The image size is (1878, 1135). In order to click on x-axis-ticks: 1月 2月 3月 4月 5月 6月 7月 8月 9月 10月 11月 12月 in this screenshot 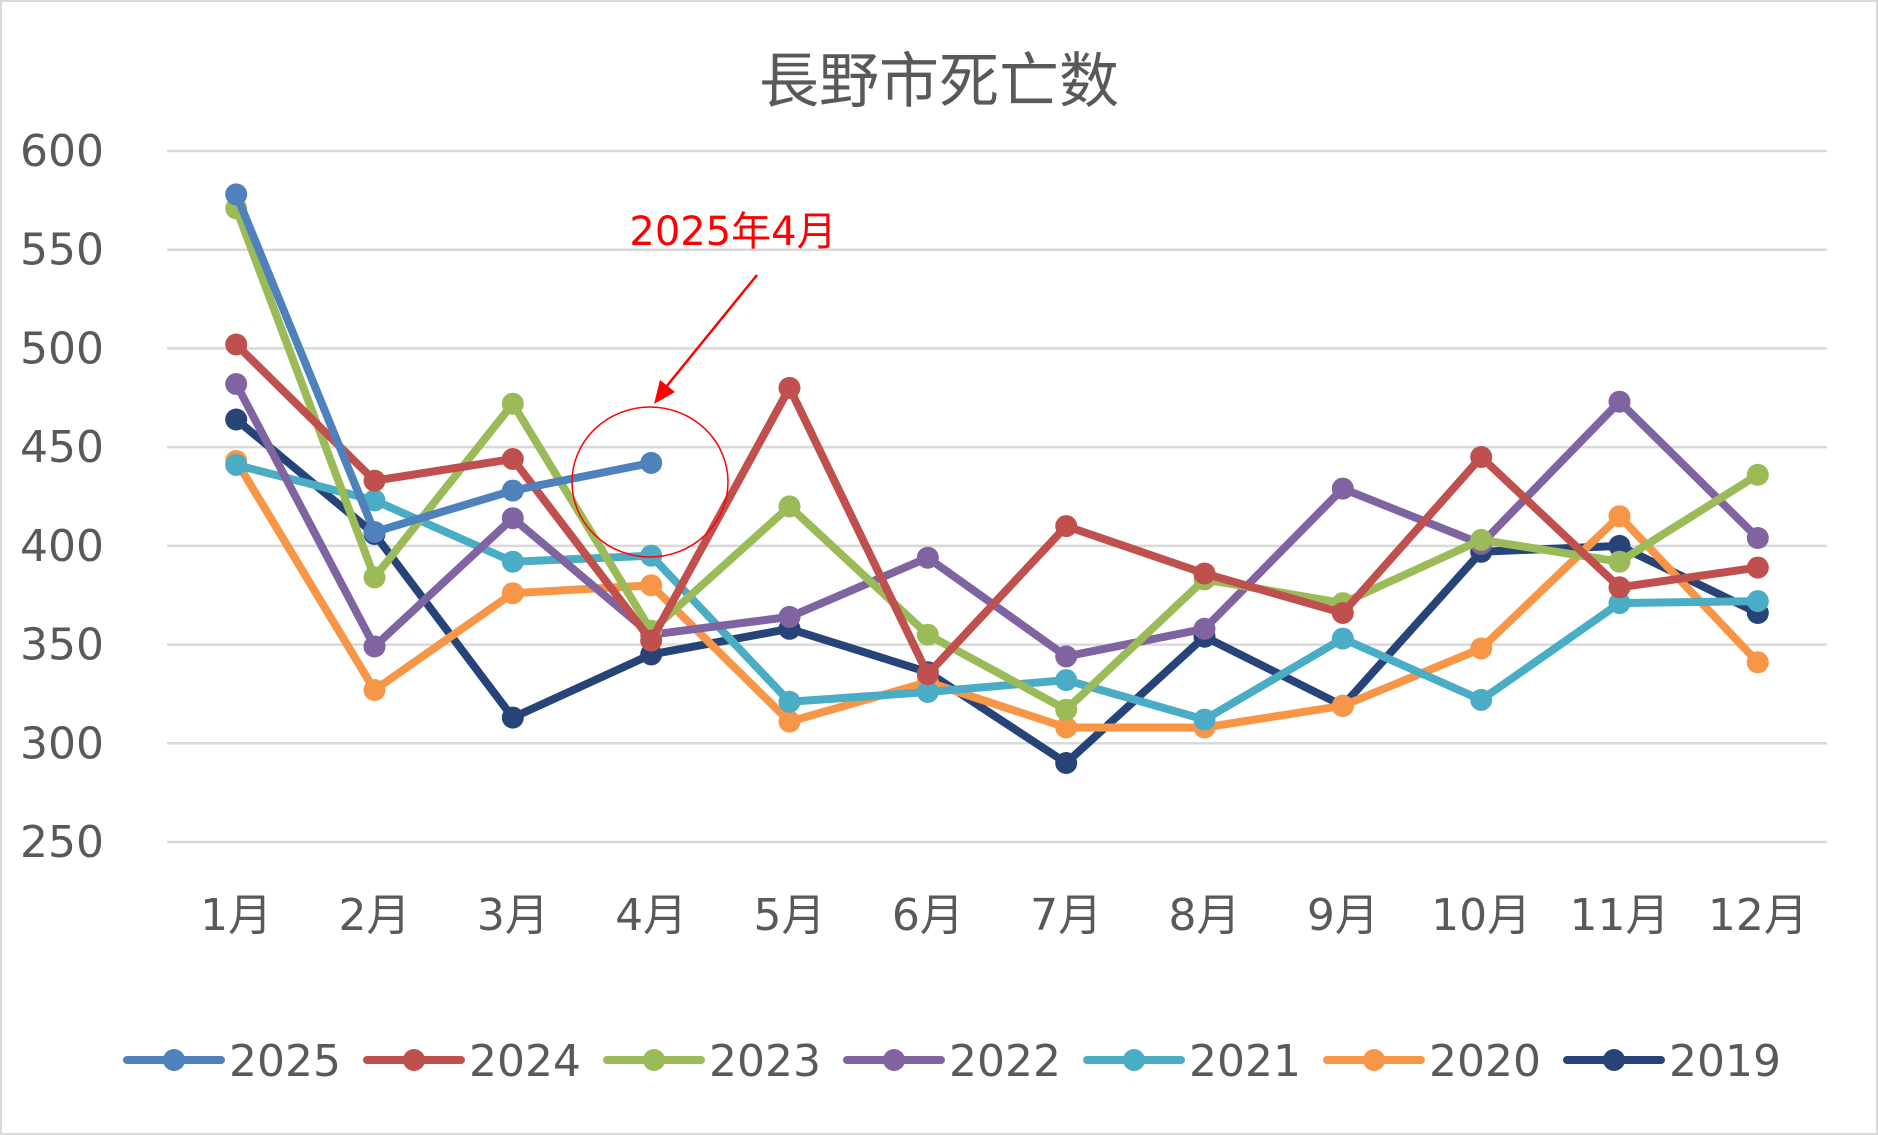, I will do `click(1004, 915)`.